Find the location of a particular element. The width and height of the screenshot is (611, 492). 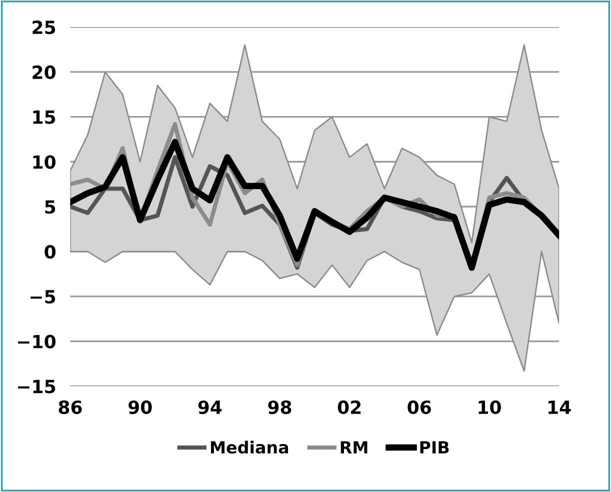

y-tick-label: 25 is located at coordinates (44, 27).